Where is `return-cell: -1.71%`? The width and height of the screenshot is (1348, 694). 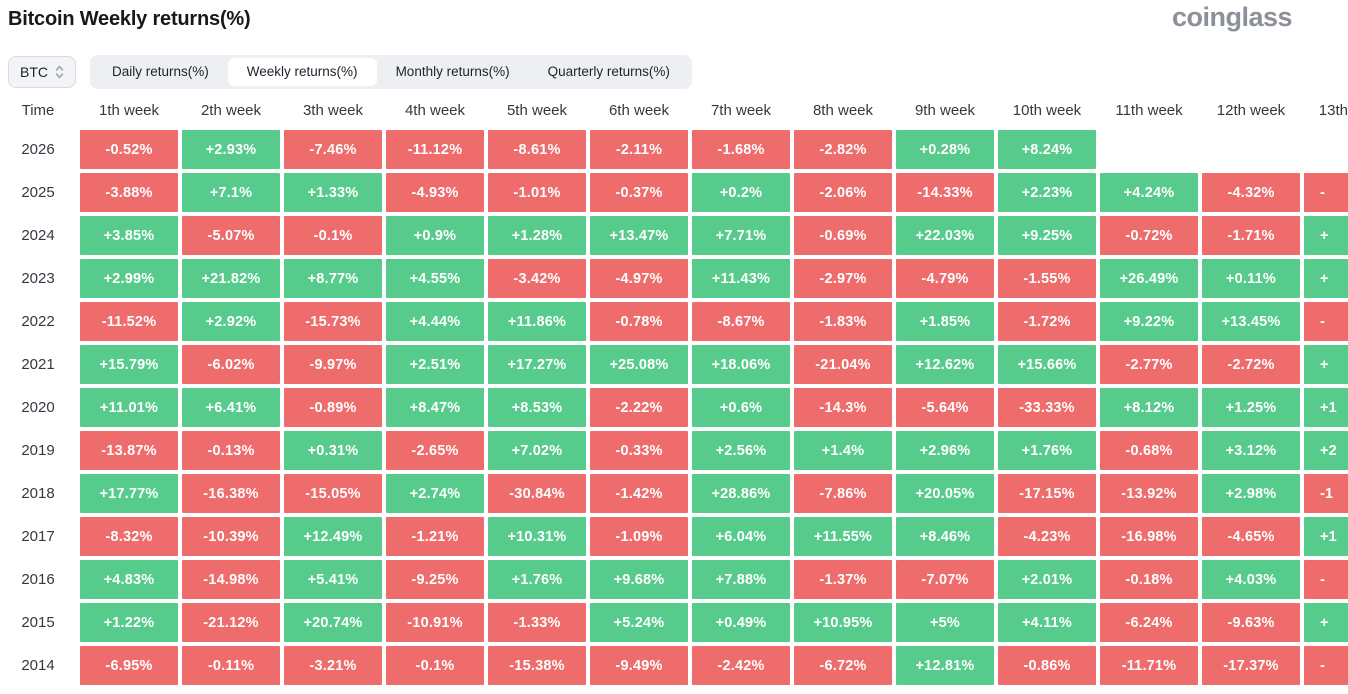 return-cell: -1.71% is located at coordinates (1251, 235).